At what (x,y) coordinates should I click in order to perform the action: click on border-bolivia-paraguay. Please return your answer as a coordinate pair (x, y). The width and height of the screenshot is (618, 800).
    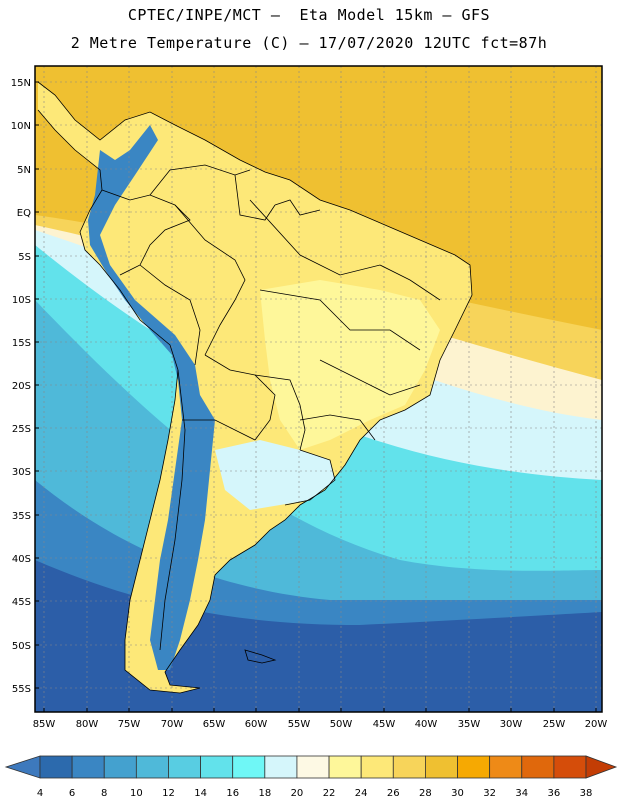
    Looking at the image, I should click on (240, 397).